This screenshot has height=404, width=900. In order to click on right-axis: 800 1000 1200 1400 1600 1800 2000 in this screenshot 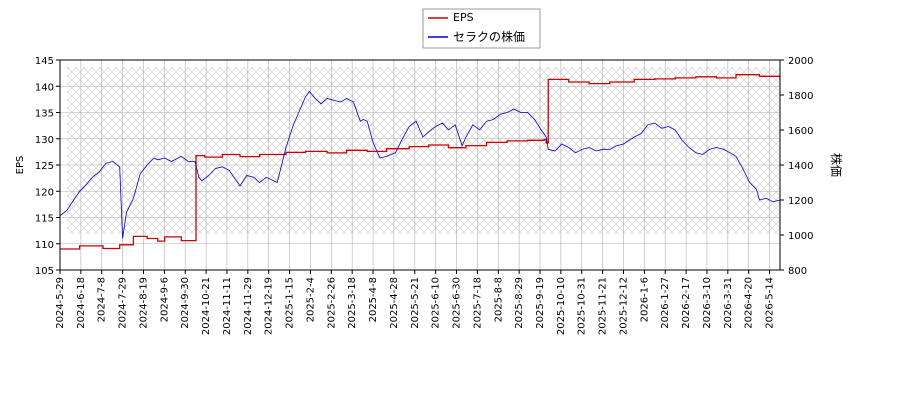, I will do `click(796, 166)`.